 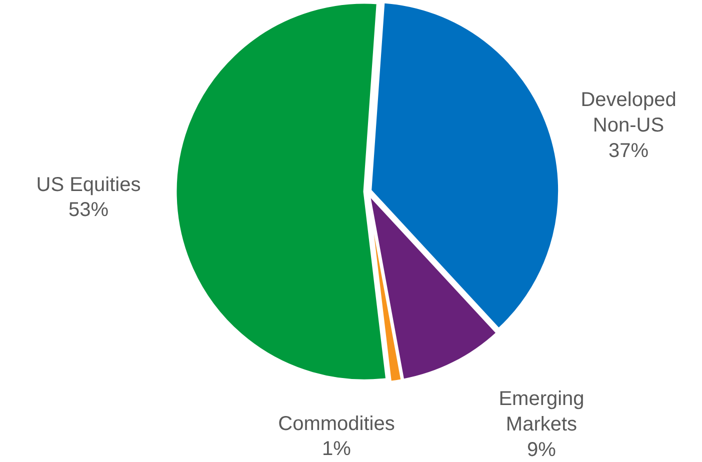 I want to click on slice-label: Emerging Markets, so click(x=541, y=412).